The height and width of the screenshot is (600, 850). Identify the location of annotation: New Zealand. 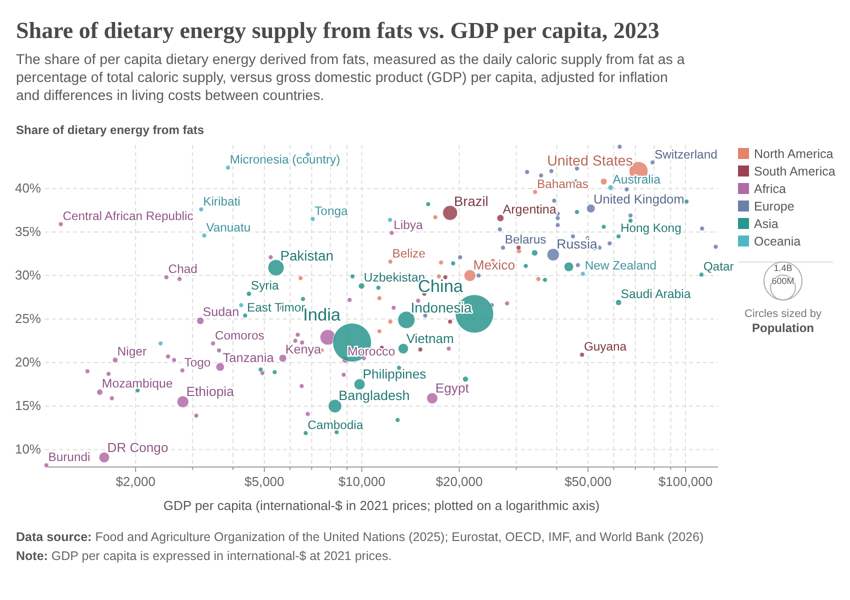
(620, 265).